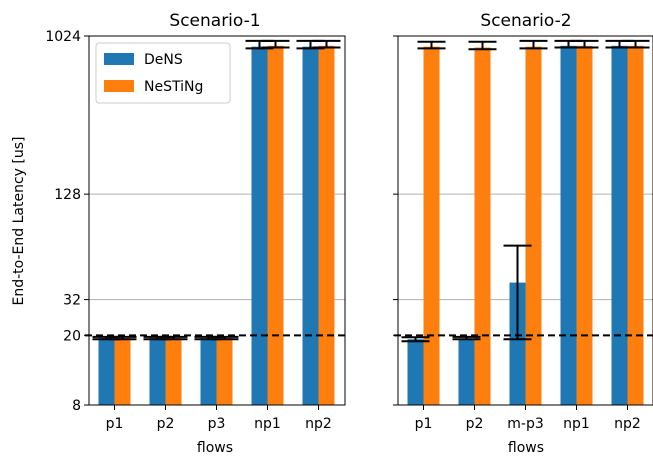 The height and width of the screenshot is (456, 653). What do you see at coordinates (119, 86) in the screenshot?
I see `legend-swatch-nesting` at bounding box center [119, 86].